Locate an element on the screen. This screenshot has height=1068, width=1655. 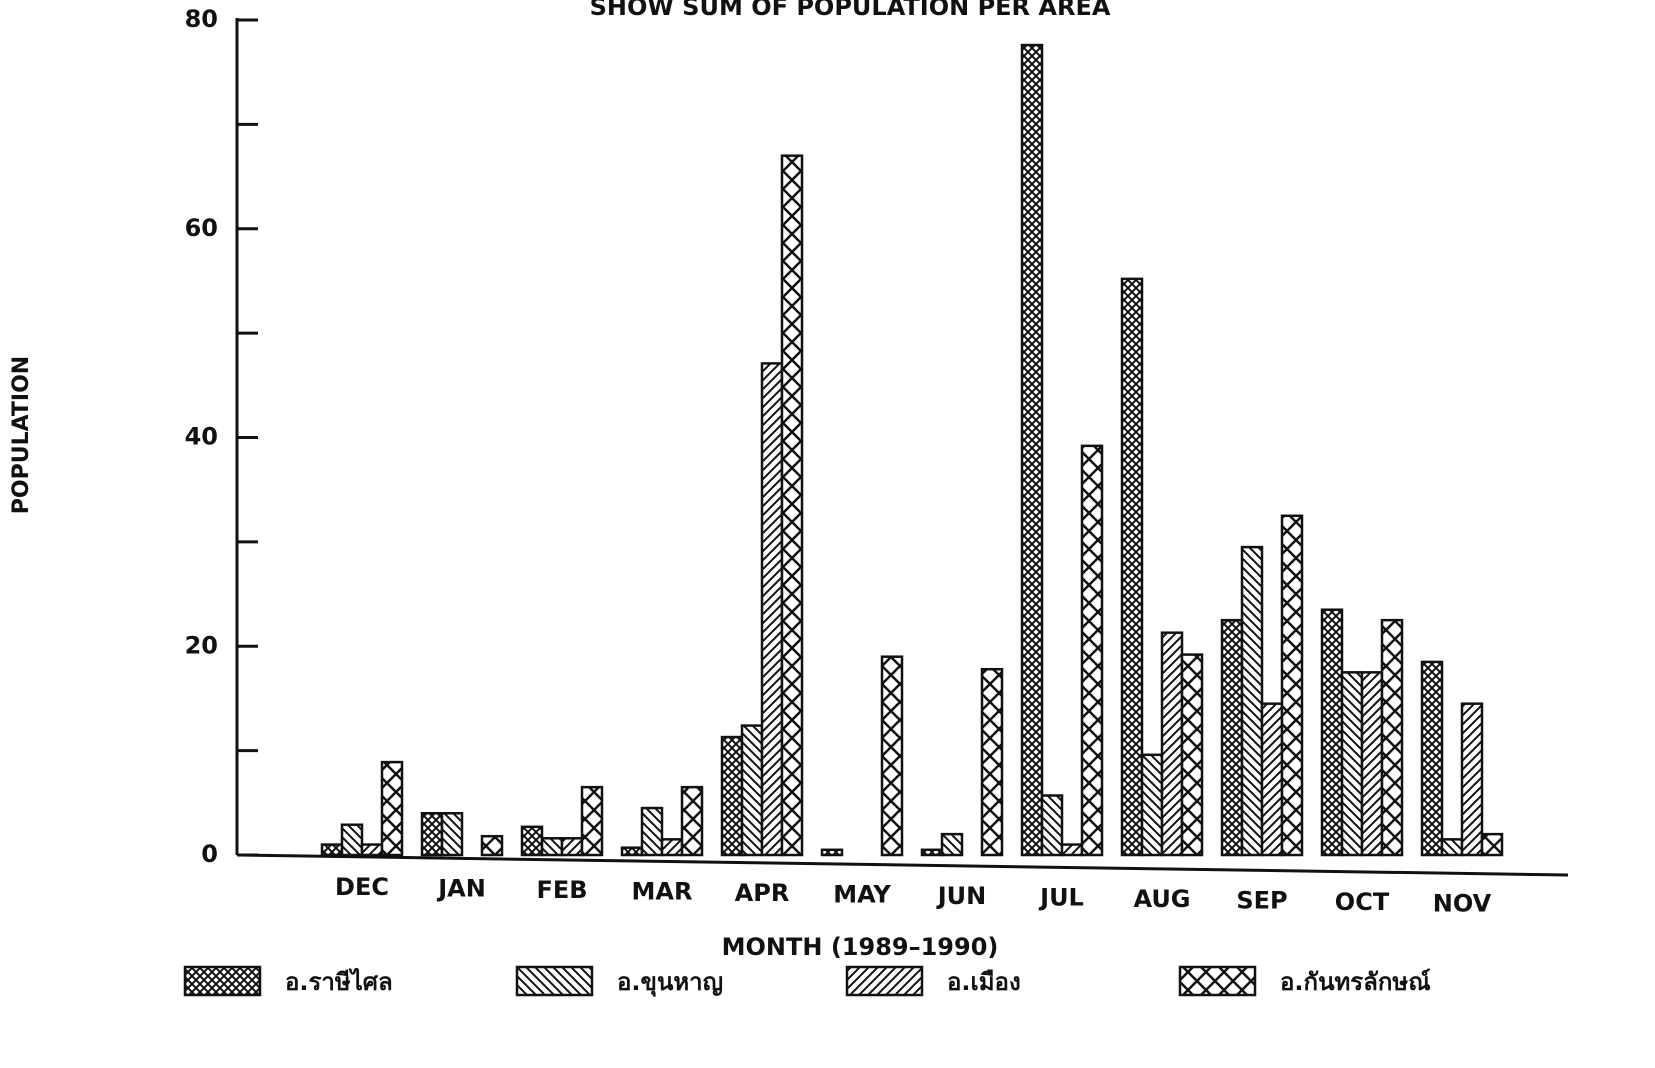
y-tick-label: 20 is located at coordinates (201, 645).